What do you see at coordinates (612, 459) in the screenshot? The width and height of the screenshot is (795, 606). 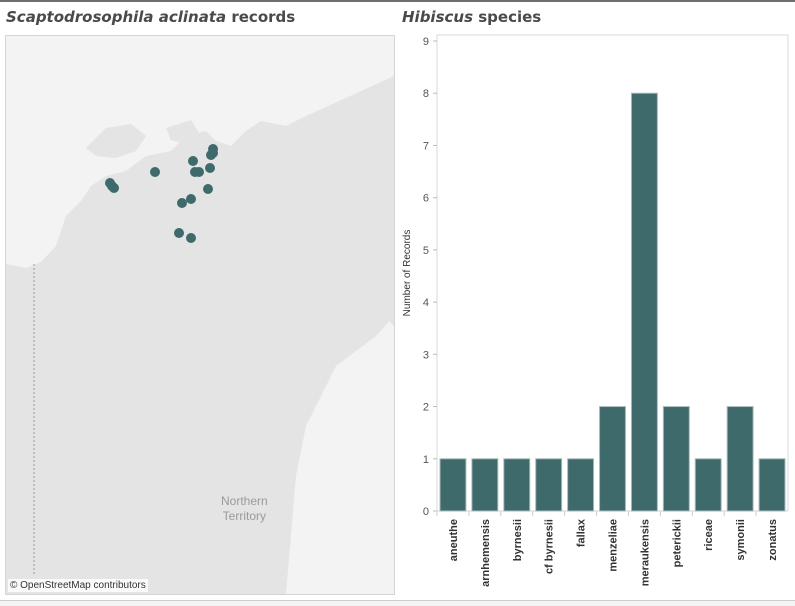 I see `bar-menzeliae` at bounding box center [612, 459].